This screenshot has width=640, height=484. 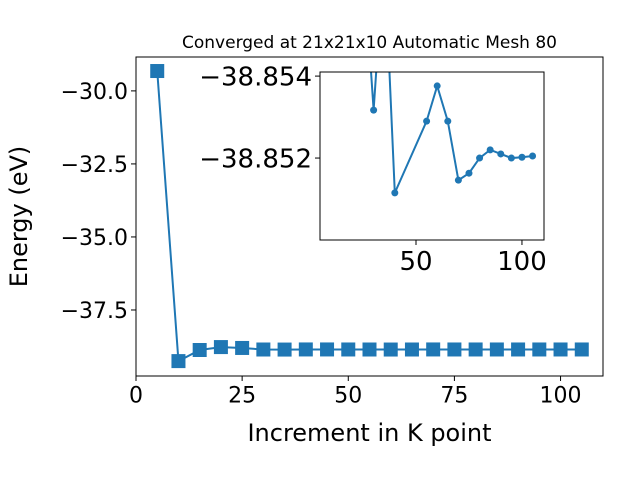 What do you see at coordinates (94, 165) in the screenshot?
I see `y-tick-label: −32.5` at bounding box center [94, 165].